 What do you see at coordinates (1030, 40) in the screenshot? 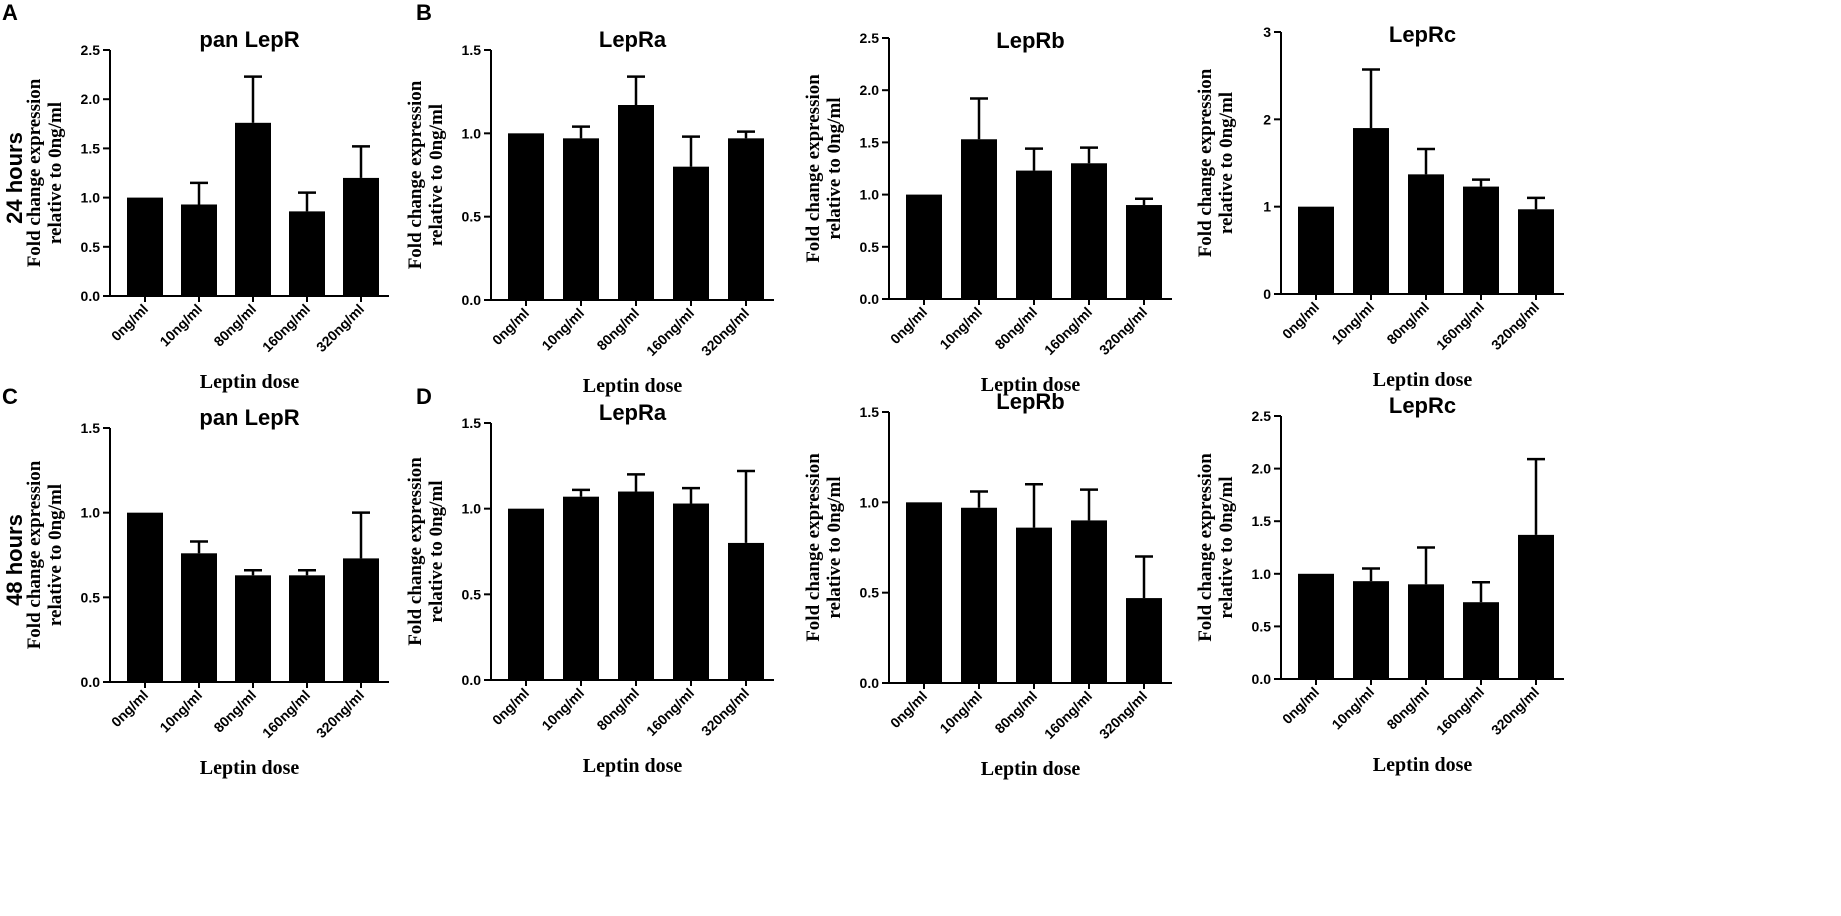
I see `chart-title: LepRb` at bounding box center [1030, 40].